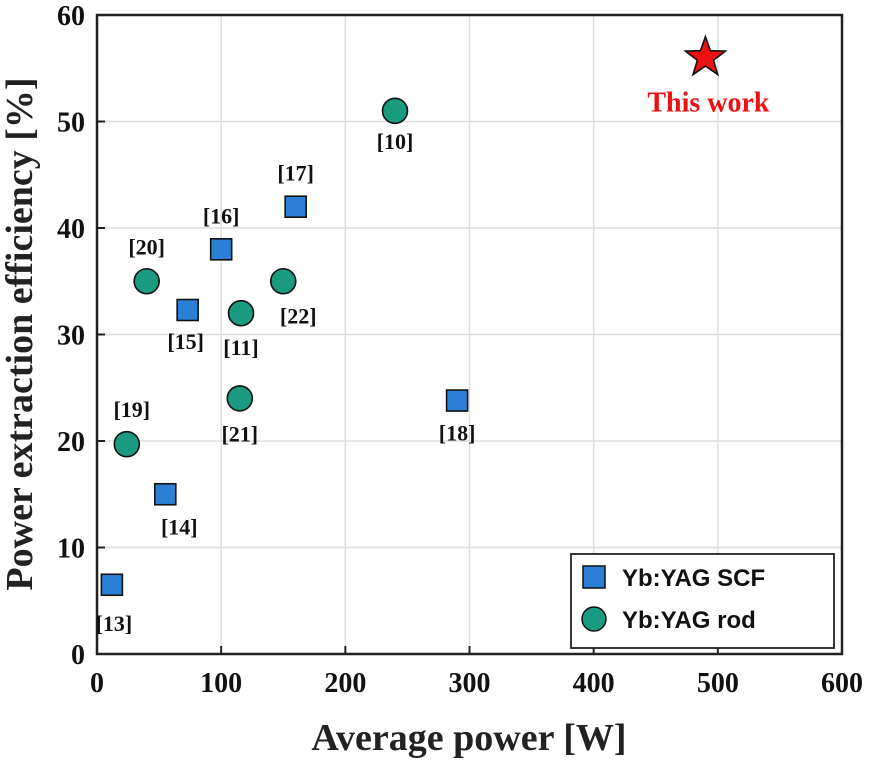 Image resolution: width=875 pixels, height=761 pixels. What do you see at coordinates (71, 442) in the screenshot?
I see `y-tick-label: 20` at bounding box center [71, 442].